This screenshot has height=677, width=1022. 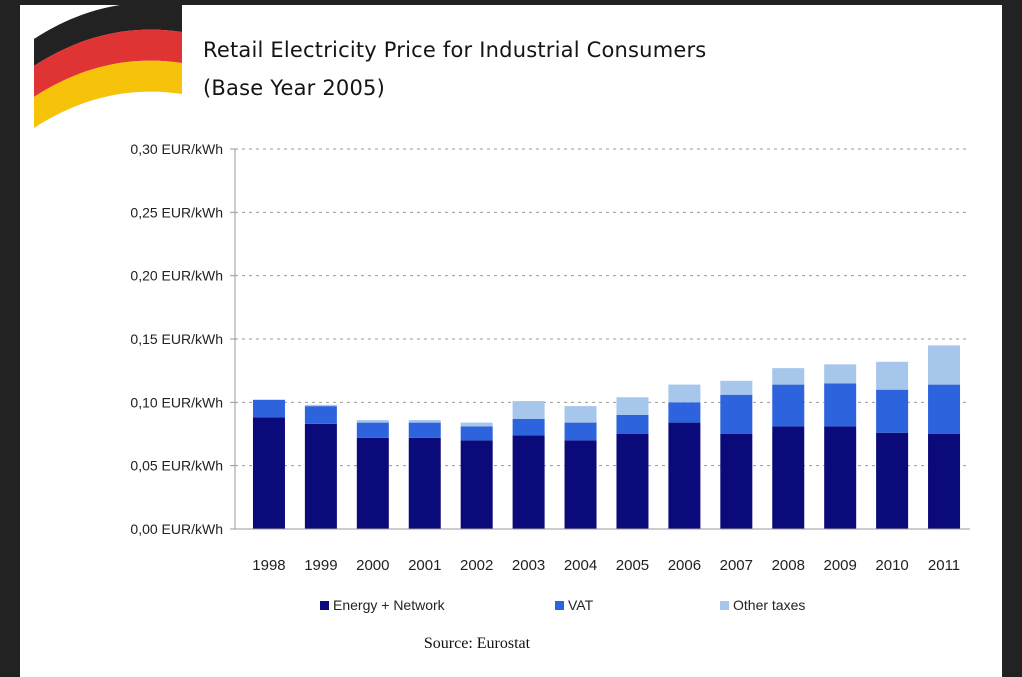 I want to click on x-tick-label: 2007, so click(x=736, y=565).